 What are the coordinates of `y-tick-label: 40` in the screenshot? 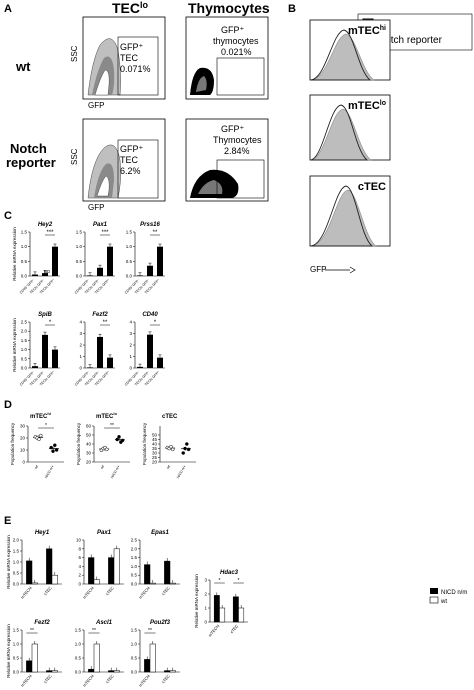 It's located at (89, 444).